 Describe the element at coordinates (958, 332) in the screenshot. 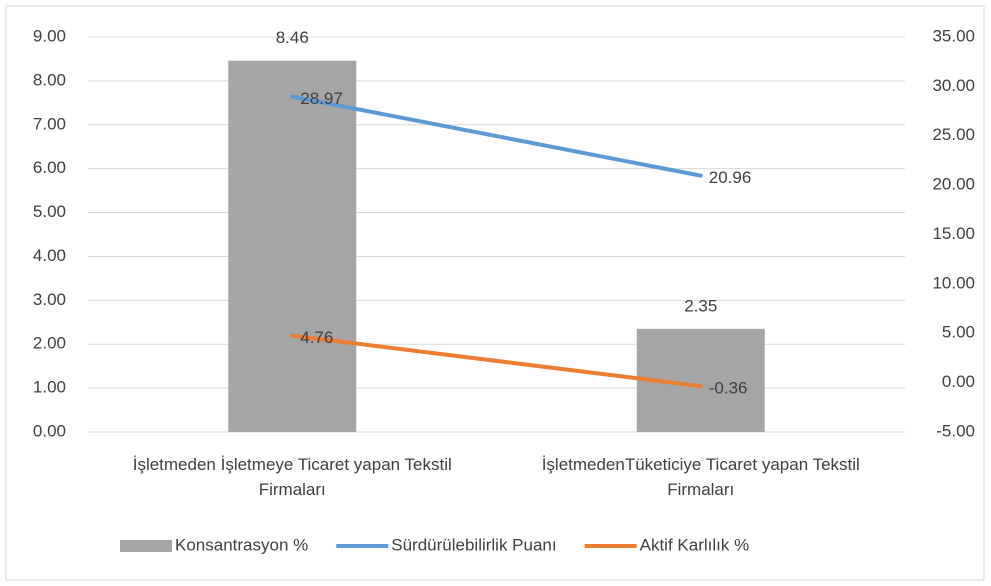

I see `y2-tick-label: 5.00` at that location.